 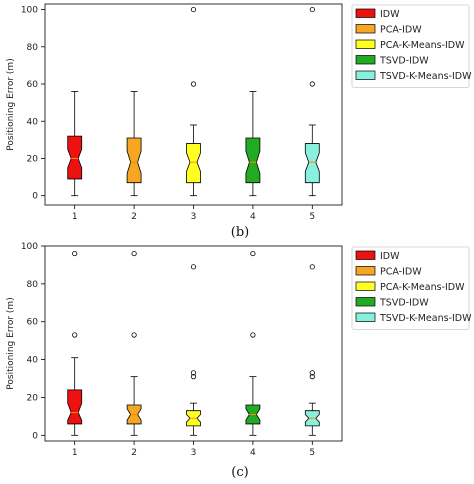 What do you see at coordinates (240, 232) in the screenshot?
I see `caption-b: (b)` at bounding box center [240, 232].